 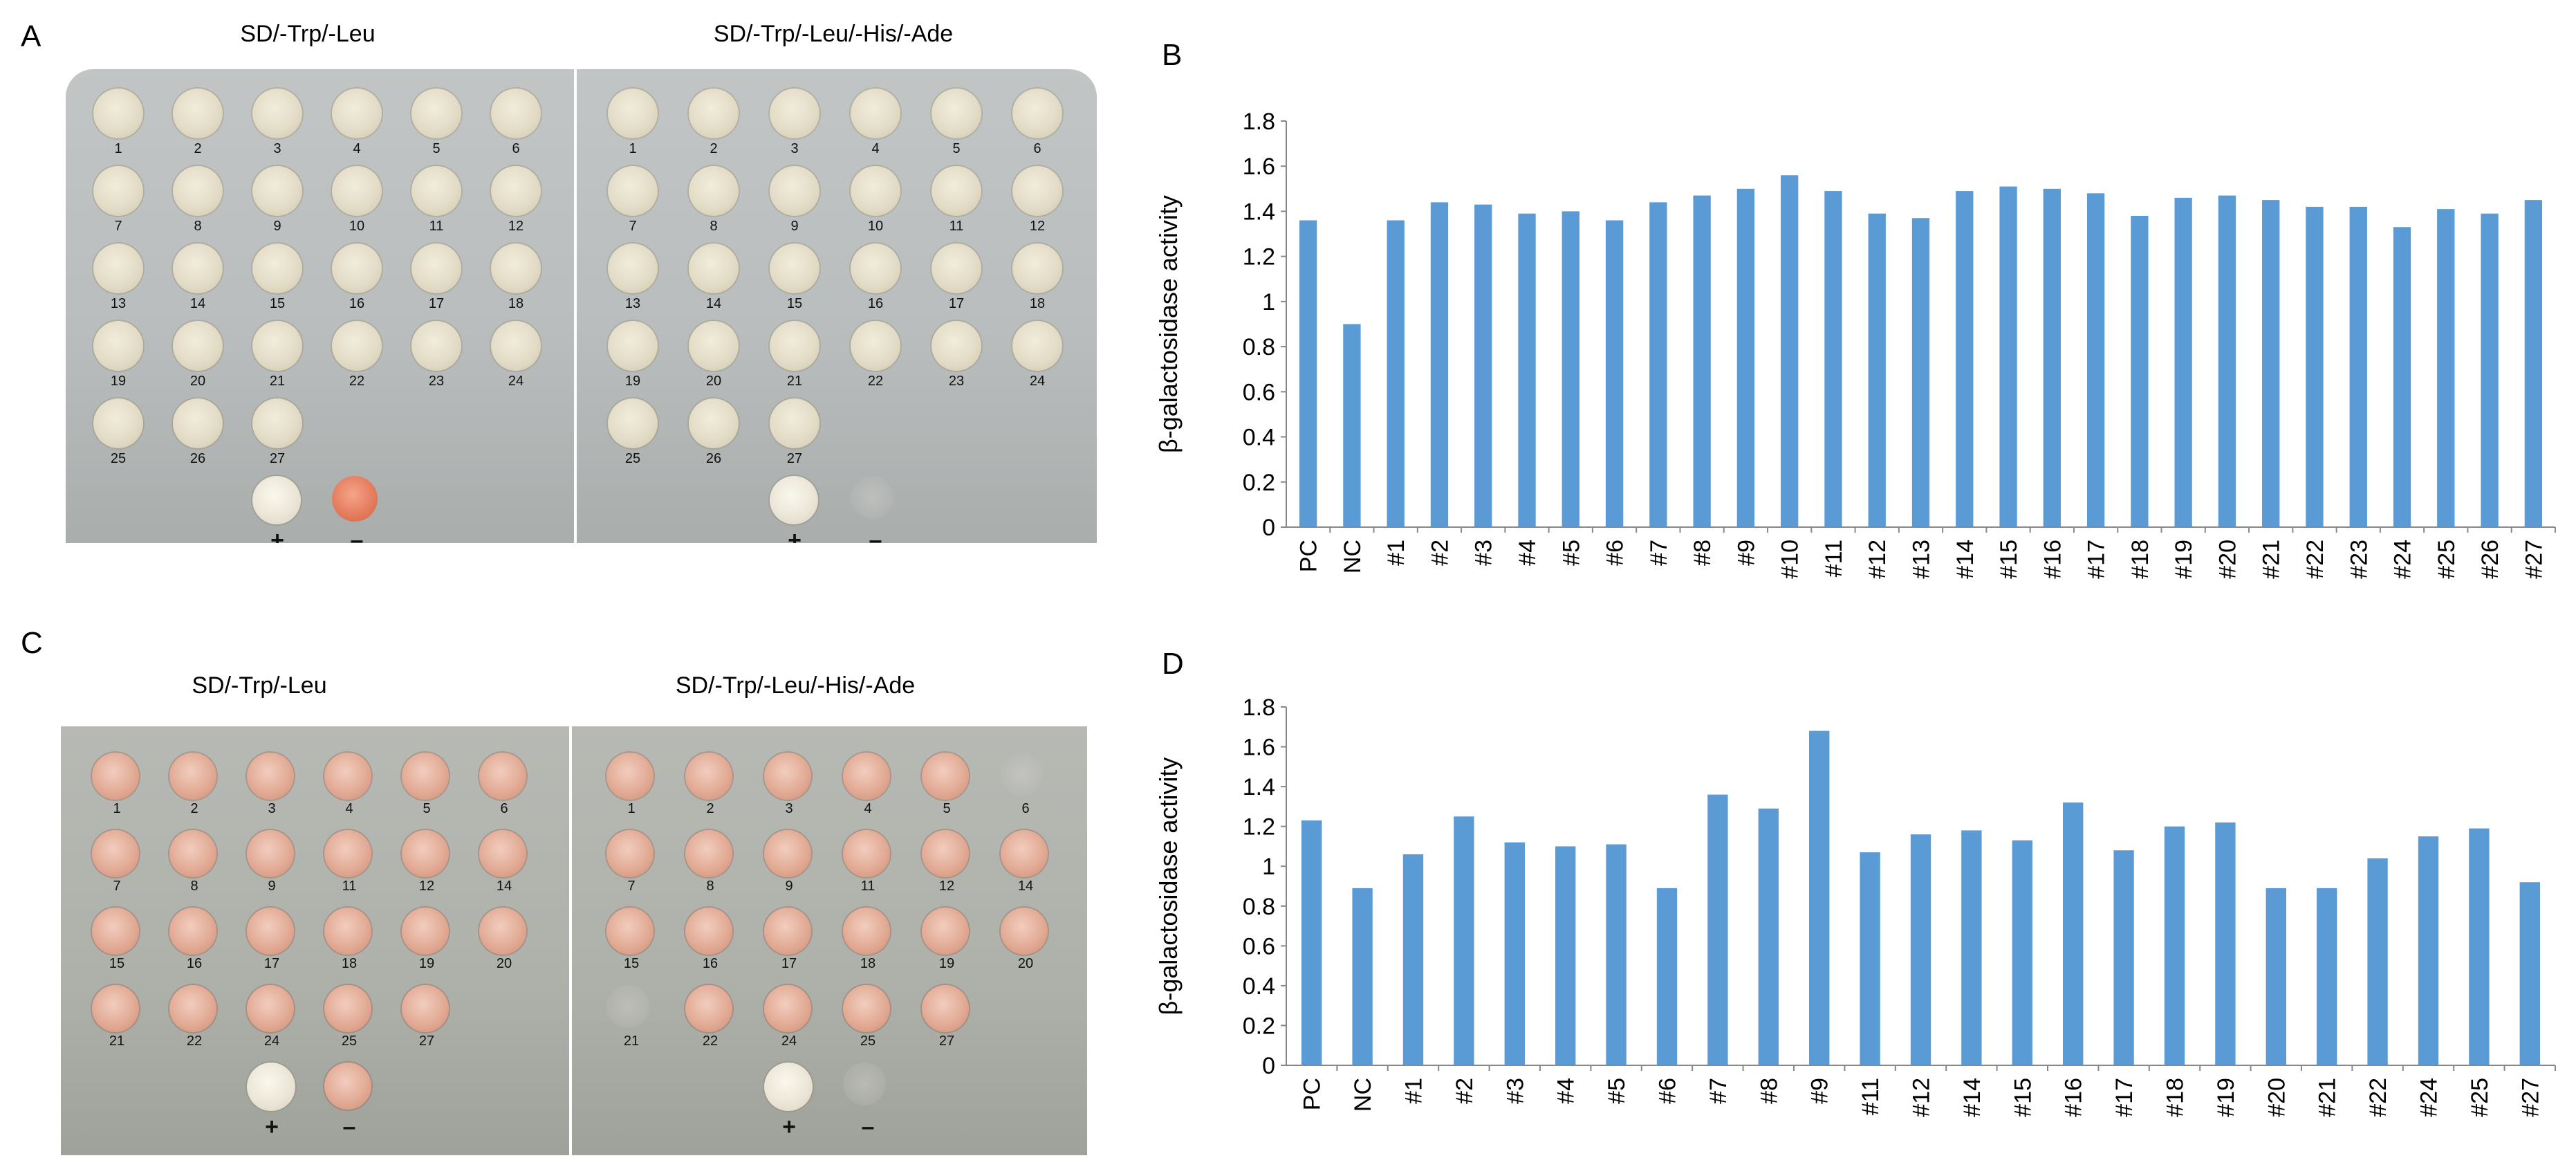 What do you see at coordinates (1259, 347) in the screenshot?
I see `y-tick-label: 0.8` at bounding box center [1259, 347].